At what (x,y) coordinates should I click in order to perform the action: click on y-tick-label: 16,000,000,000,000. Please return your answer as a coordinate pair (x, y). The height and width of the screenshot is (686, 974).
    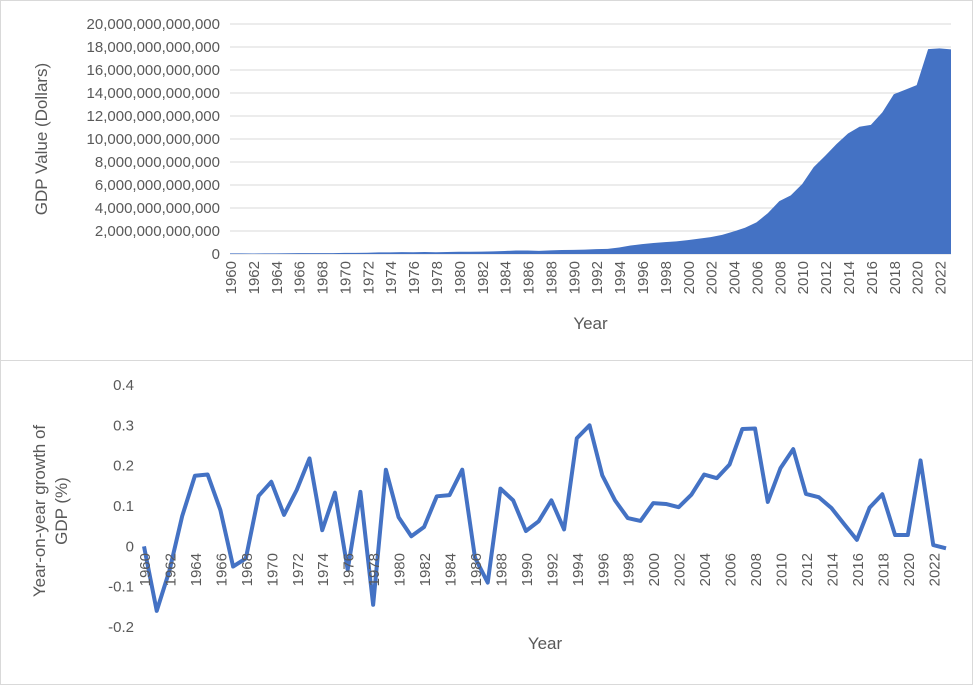
    Looking at the image, I should click on (153, 70).